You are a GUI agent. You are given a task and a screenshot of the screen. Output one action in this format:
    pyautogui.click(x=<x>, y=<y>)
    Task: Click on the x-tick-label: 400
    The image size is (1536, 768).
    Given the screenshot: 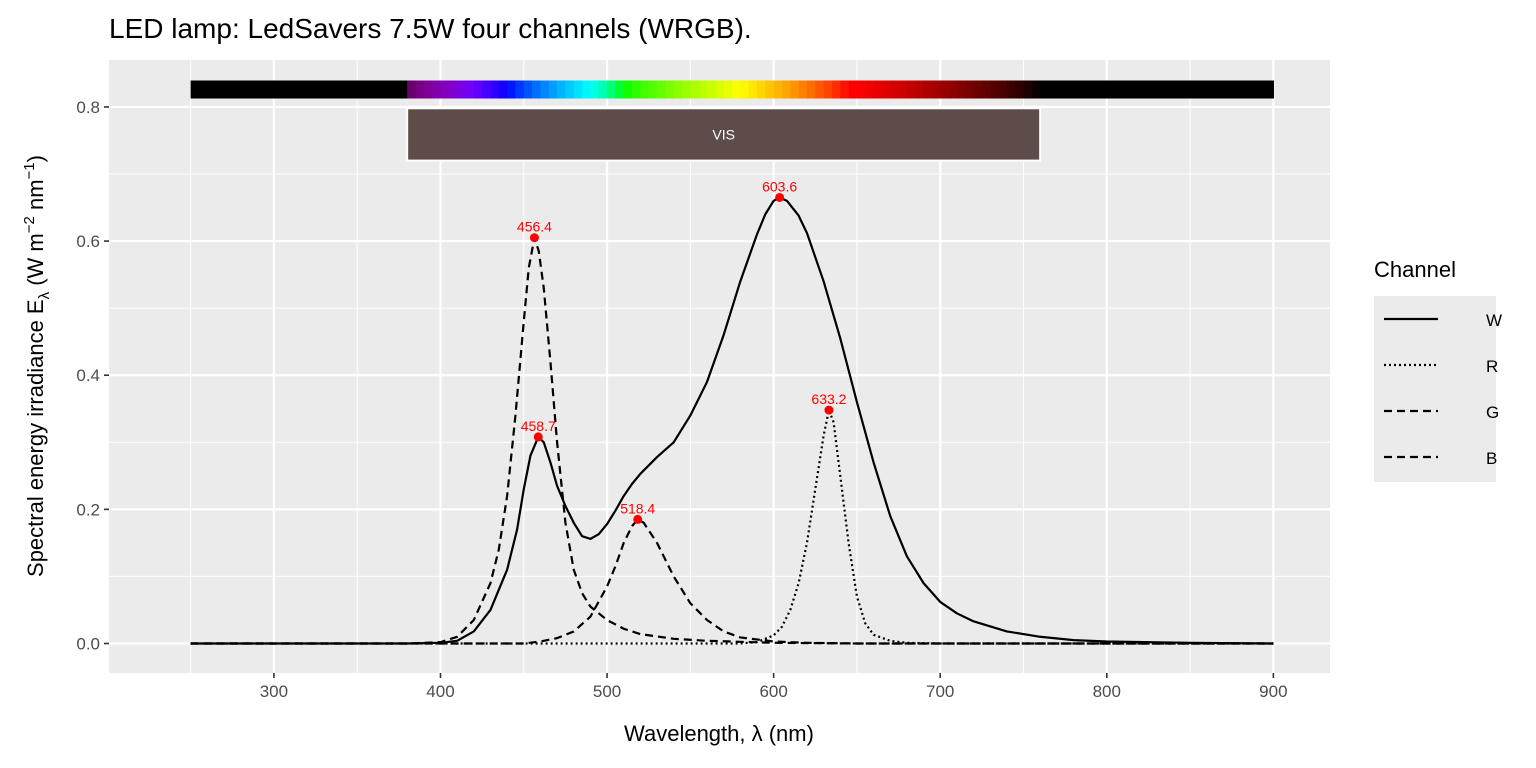 What is the action you would take?
    pyautogui.click(x=440, y=691)
    